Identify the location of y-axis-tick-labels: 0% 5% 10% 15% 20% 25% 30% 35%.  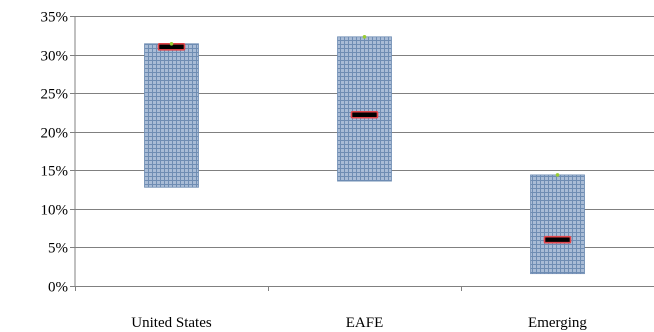
(55, 153).